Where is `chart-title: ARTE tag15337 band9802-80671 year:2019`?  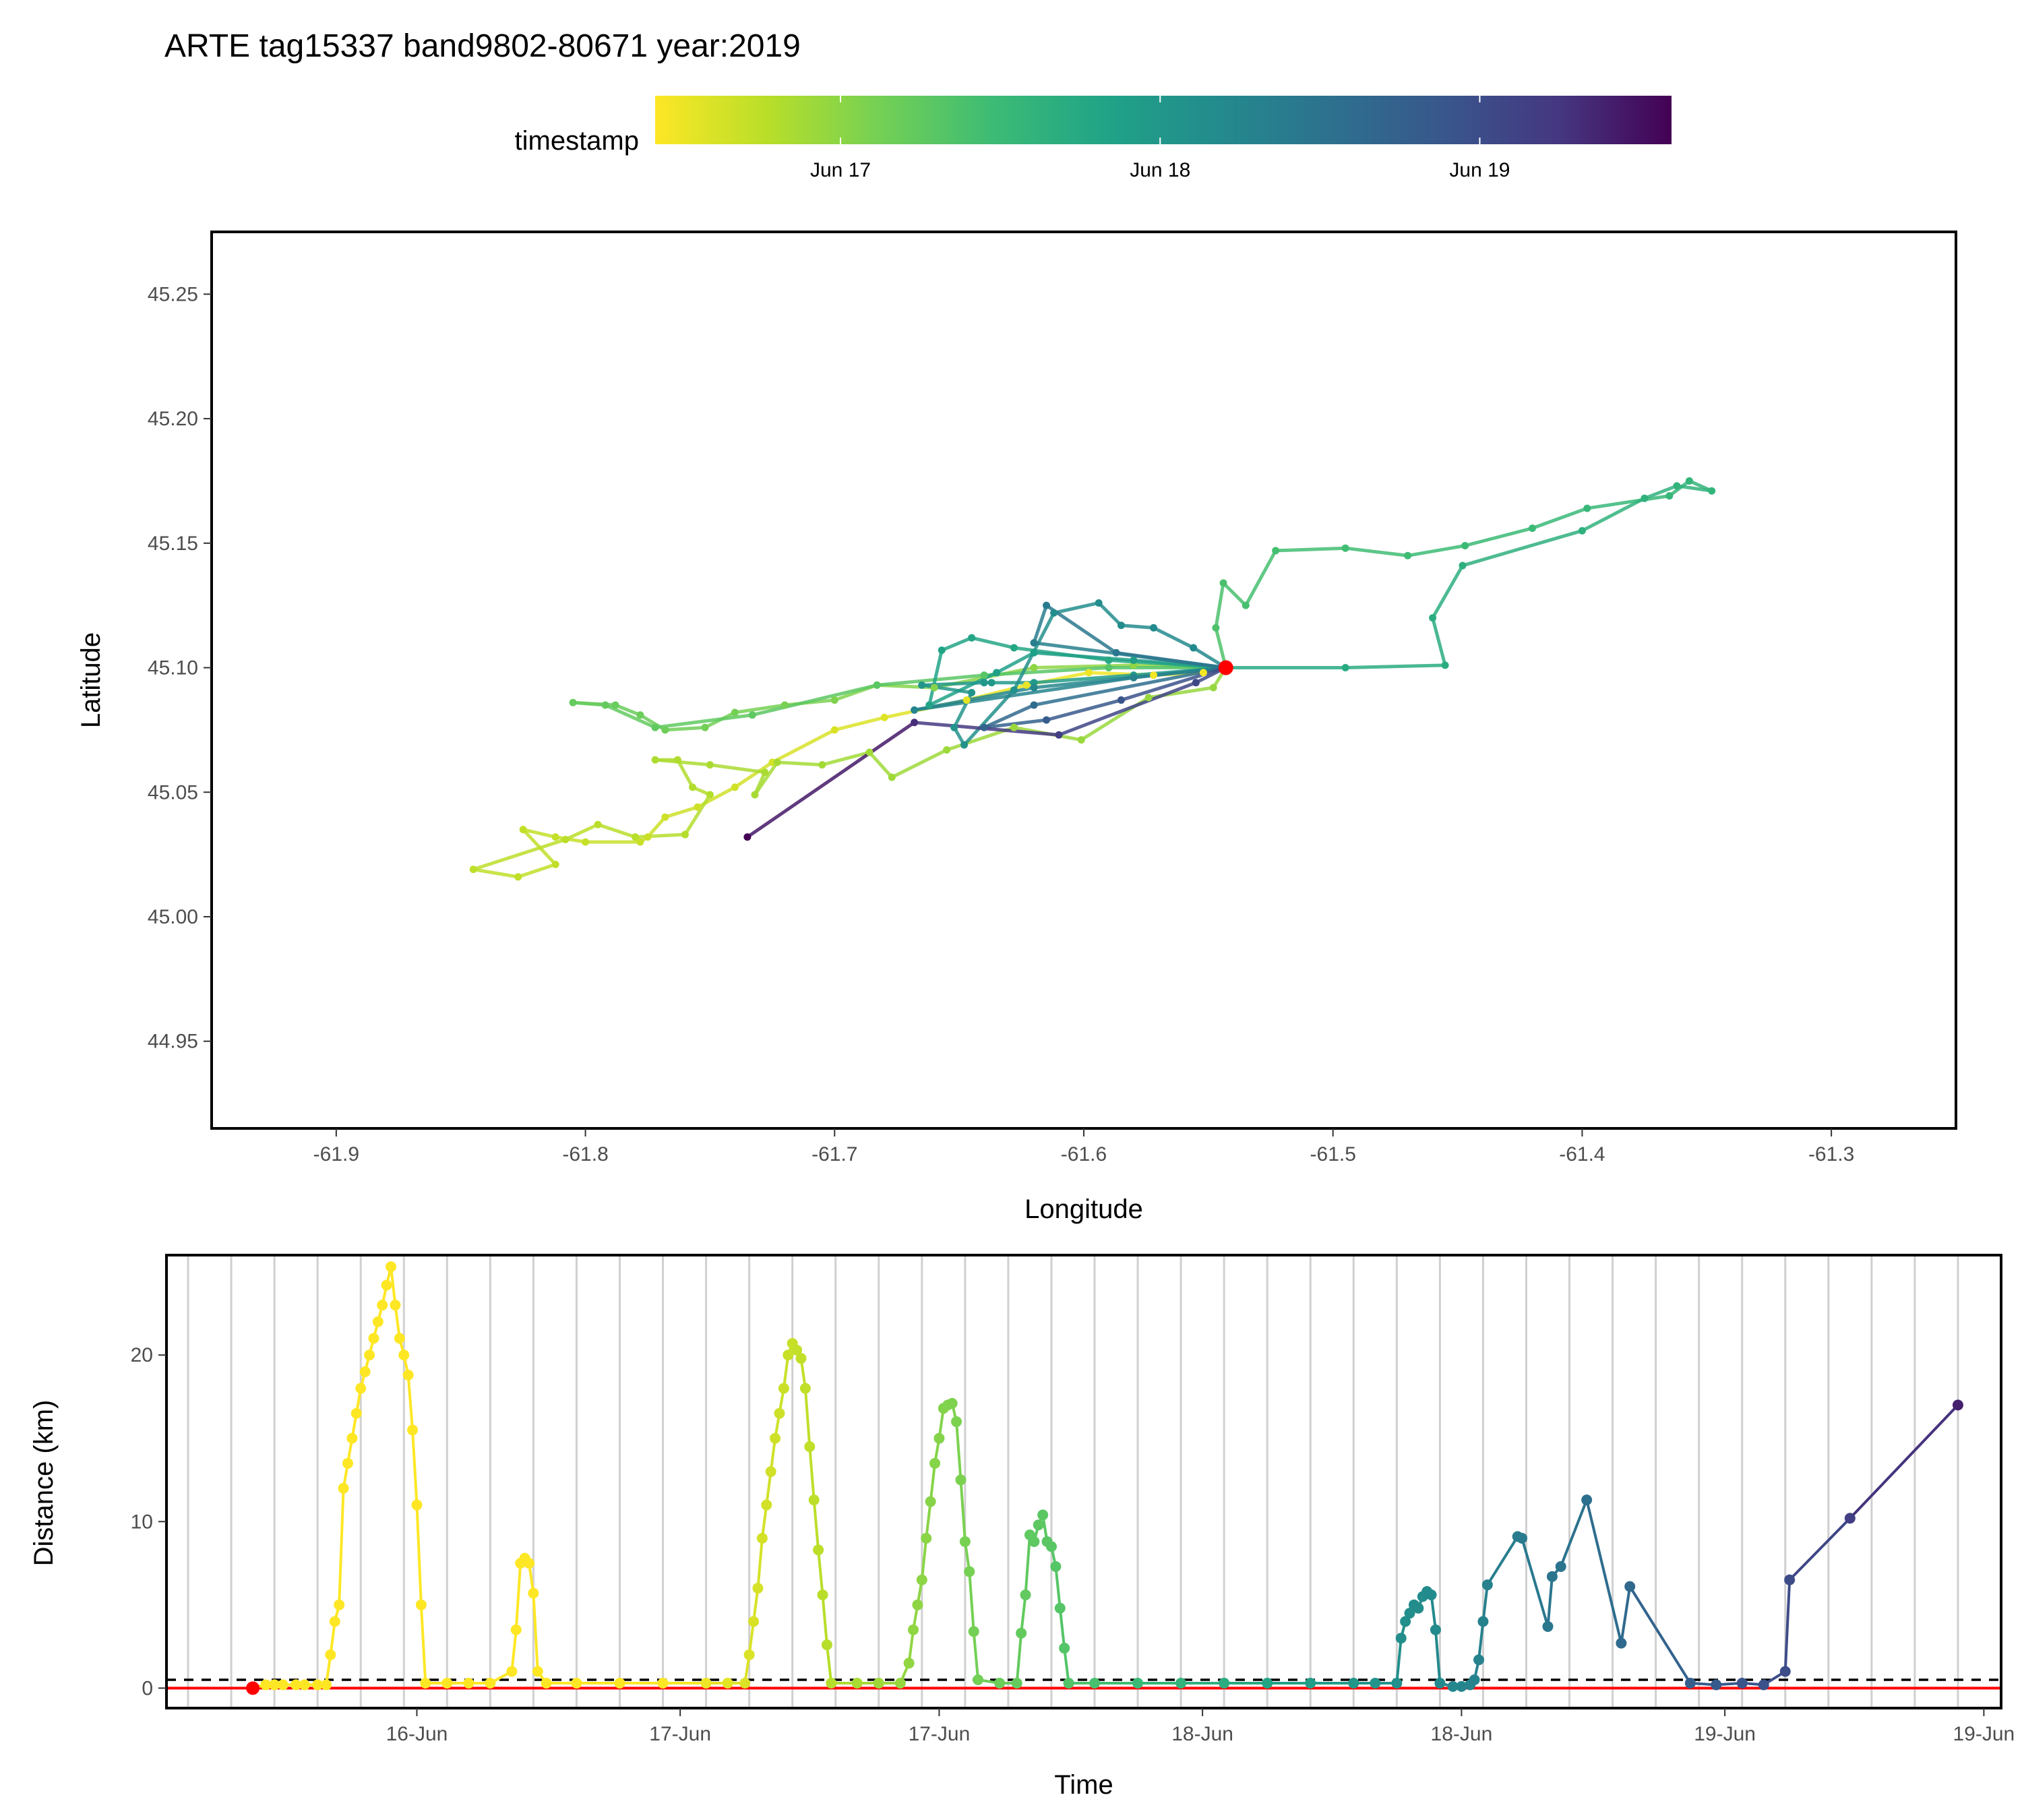
chart-title: ARTE tag15337 band9802-80671 year:2019 is located at coordinates (482, 46).